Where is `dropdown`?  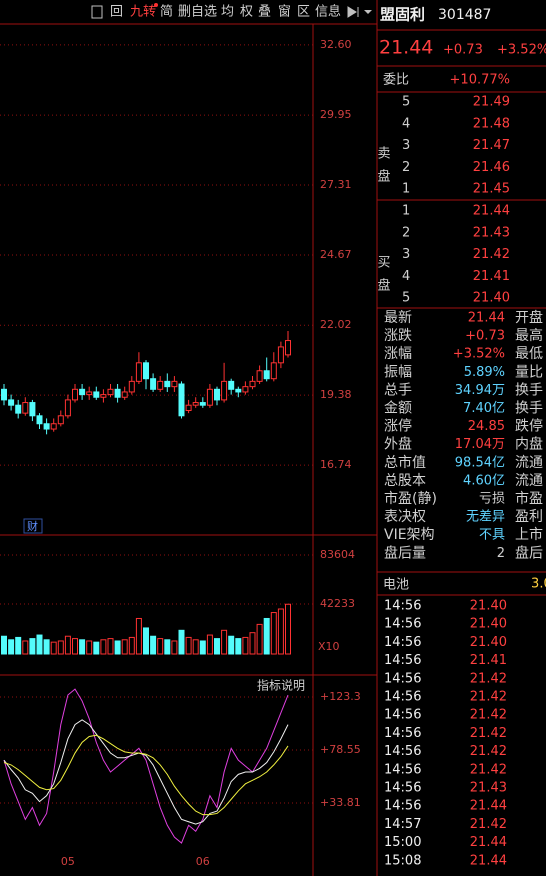
dropdown is located at coordinates (368, 12).